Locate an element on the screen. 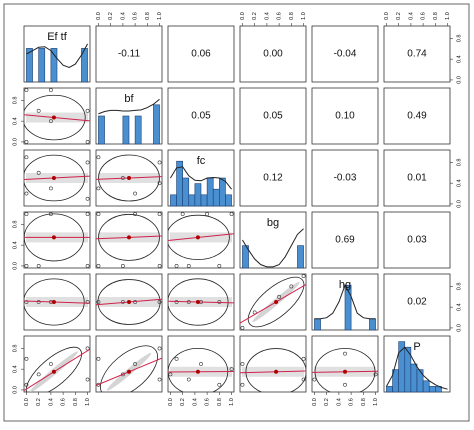 The width and height of the screenshot is (474, 430). correlation-label: 0.49 is located at coordinates (417, 116).